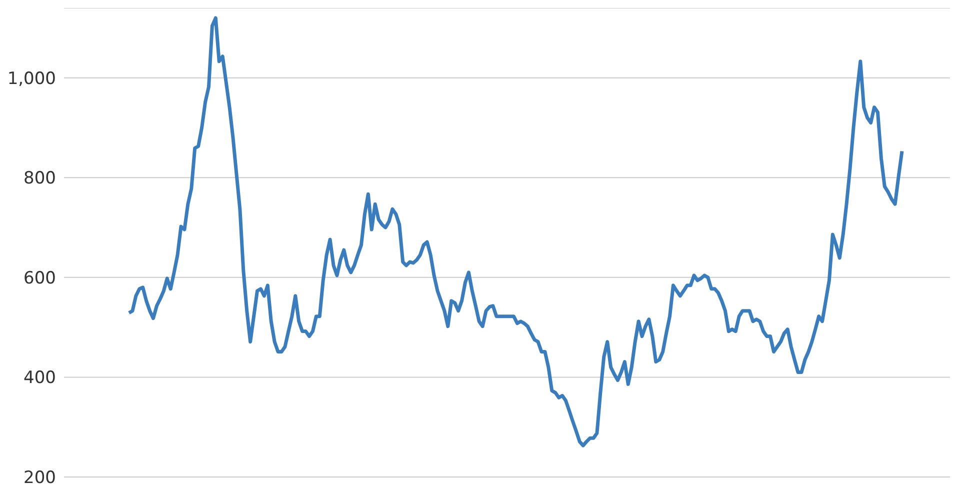 This screenshot has height=503, width=962. I want to click on y-tick-label: 800, so click(40, 178).